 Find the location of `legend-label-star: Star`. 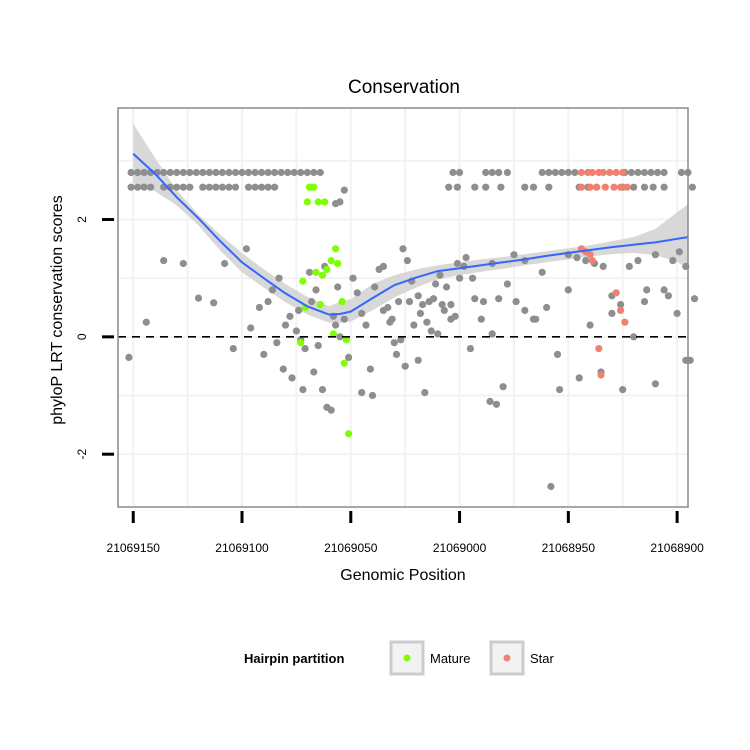

legend-label-star: Star is located at coordinates (542, 658).